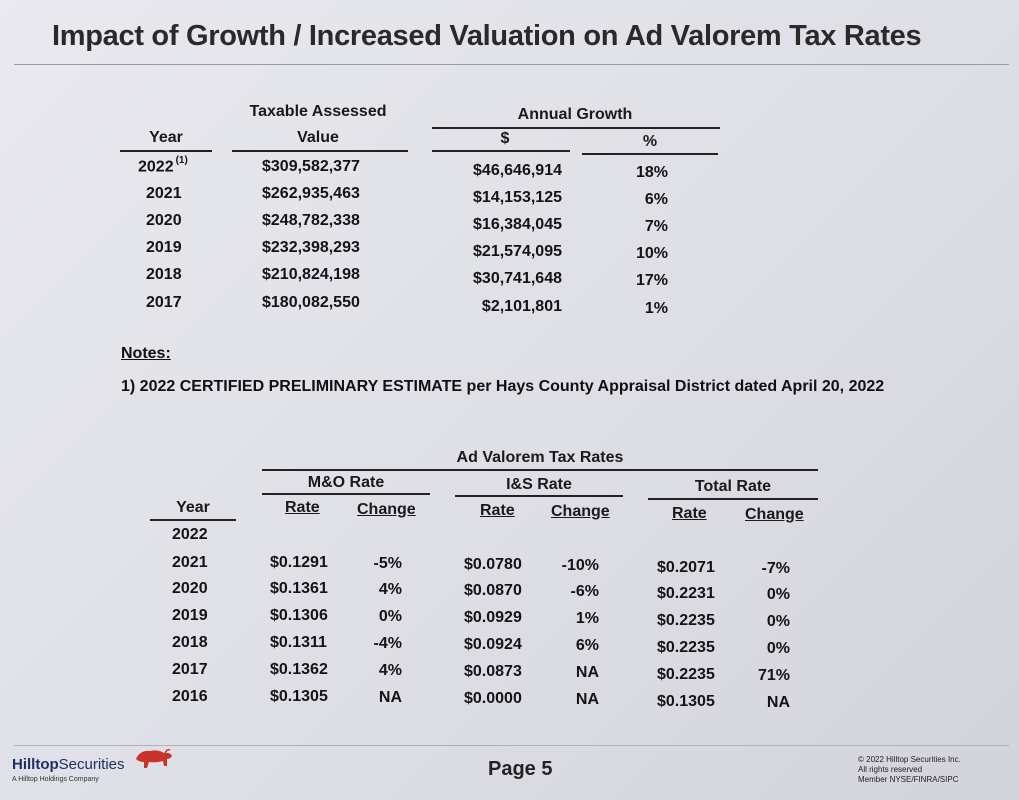  What do you see at coordinates (493, 590) in the screenshot?
I see `is-rate: $0.0870` at bounding box center [493, 590].